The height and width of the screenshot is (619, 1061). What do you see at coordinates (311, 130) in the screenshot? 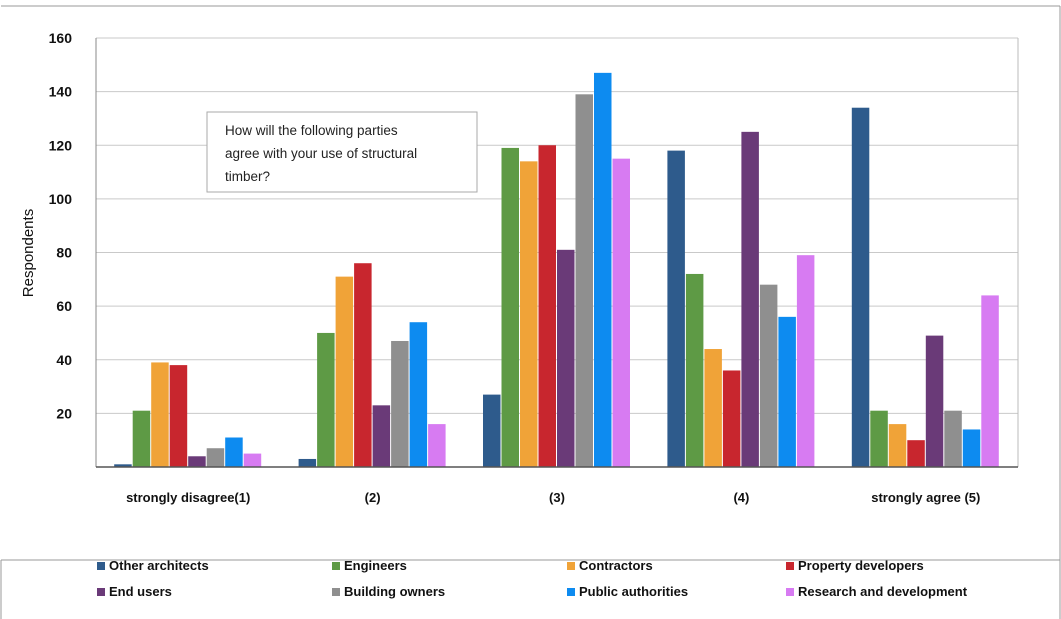
I see `annotation-line-1: How will the following parties` at bounding box center [311, 130].